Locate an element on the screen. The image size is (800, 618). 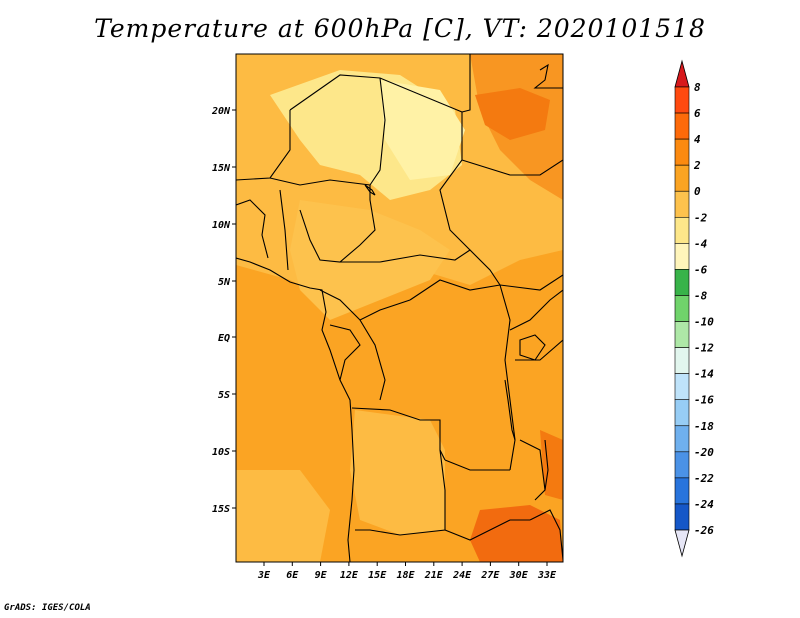
colorbar-label: -2 is located at coordinates (701, 217).